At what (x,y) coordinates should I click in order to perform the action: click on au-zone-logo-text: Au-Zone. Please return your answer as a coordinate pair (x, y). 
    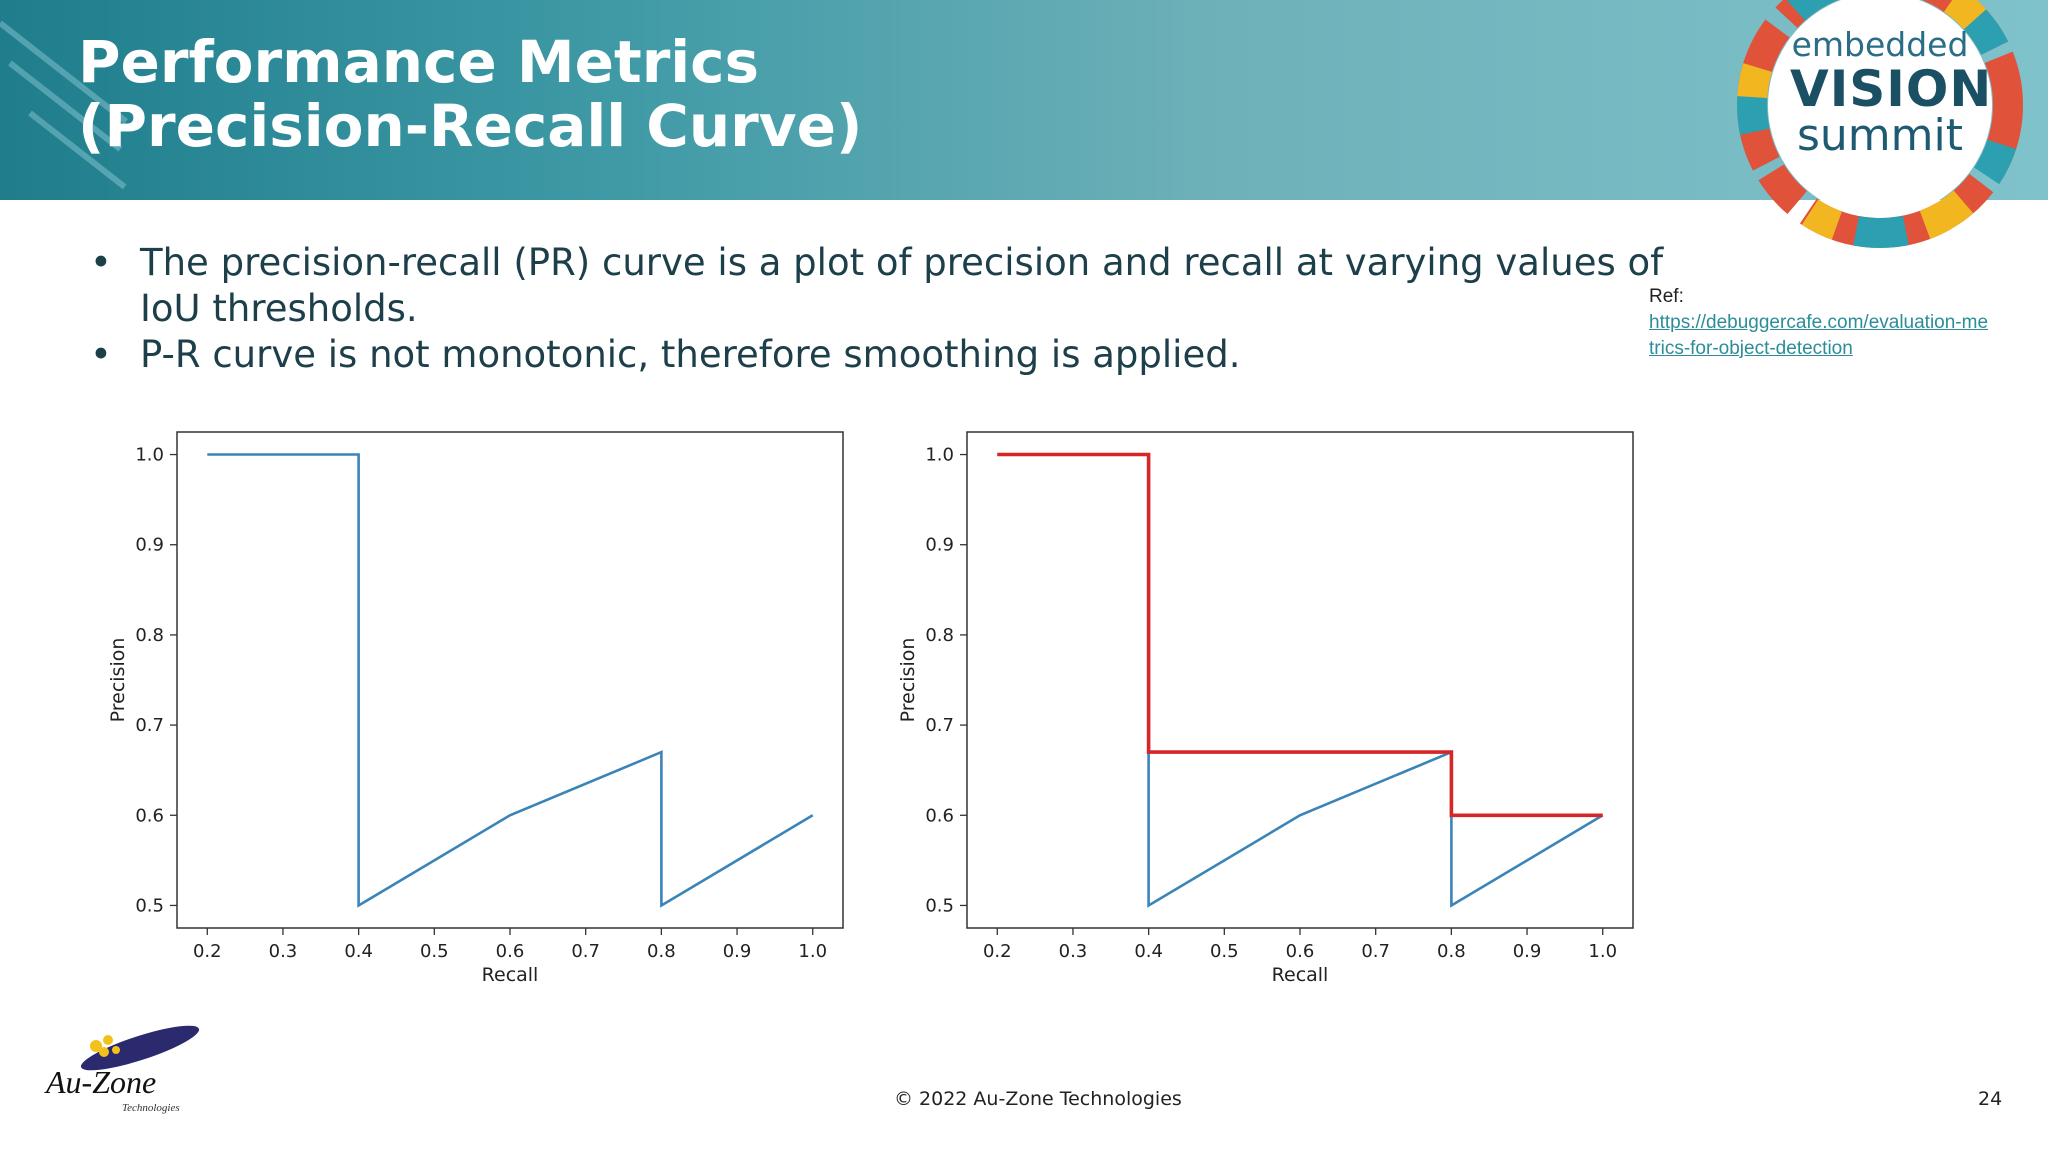
    Looking at the image, I should click on (101, 1082).